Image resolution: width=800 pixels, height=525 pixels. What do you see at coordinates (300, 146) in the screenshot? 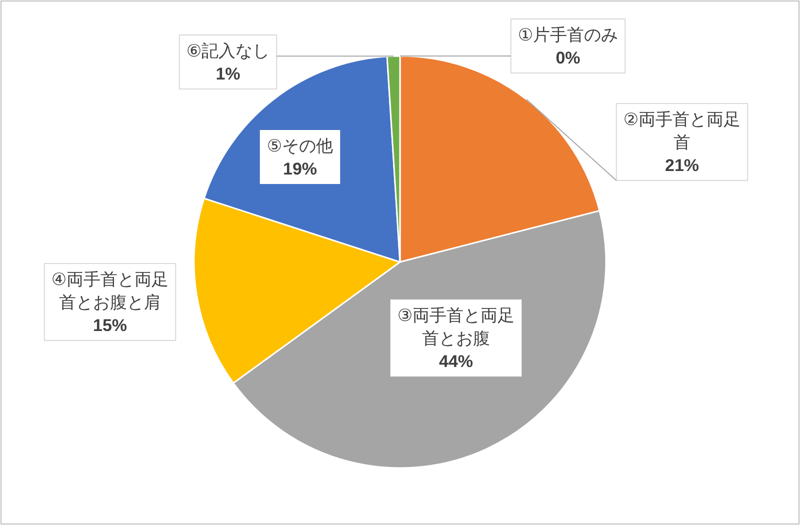
I see `slice-label: ⑤その他` at bounding box center [300, 146].